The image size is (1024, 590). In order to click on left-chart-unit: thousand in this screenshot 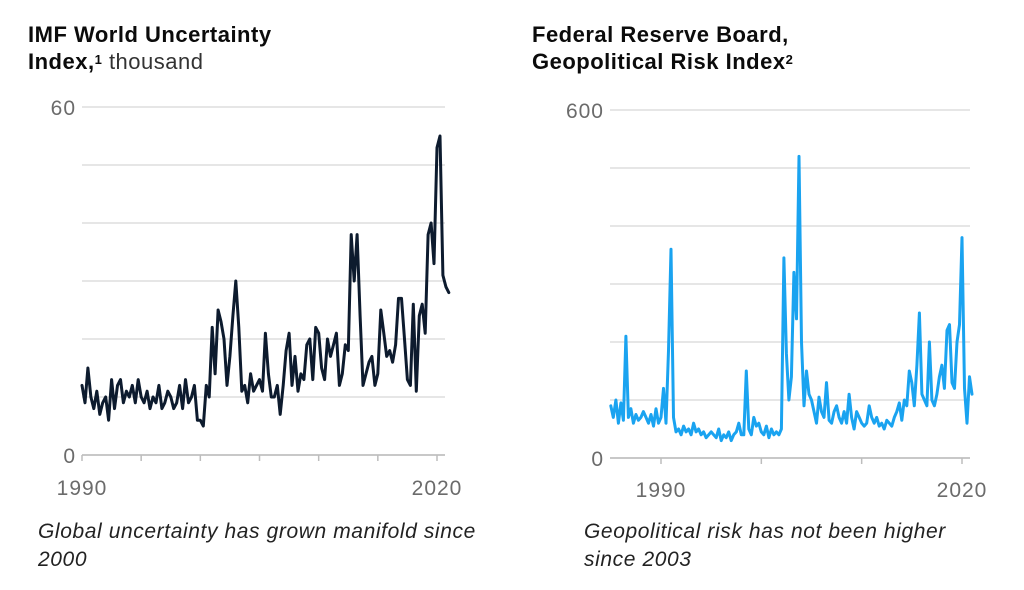, I will do `click(156, 61)`.